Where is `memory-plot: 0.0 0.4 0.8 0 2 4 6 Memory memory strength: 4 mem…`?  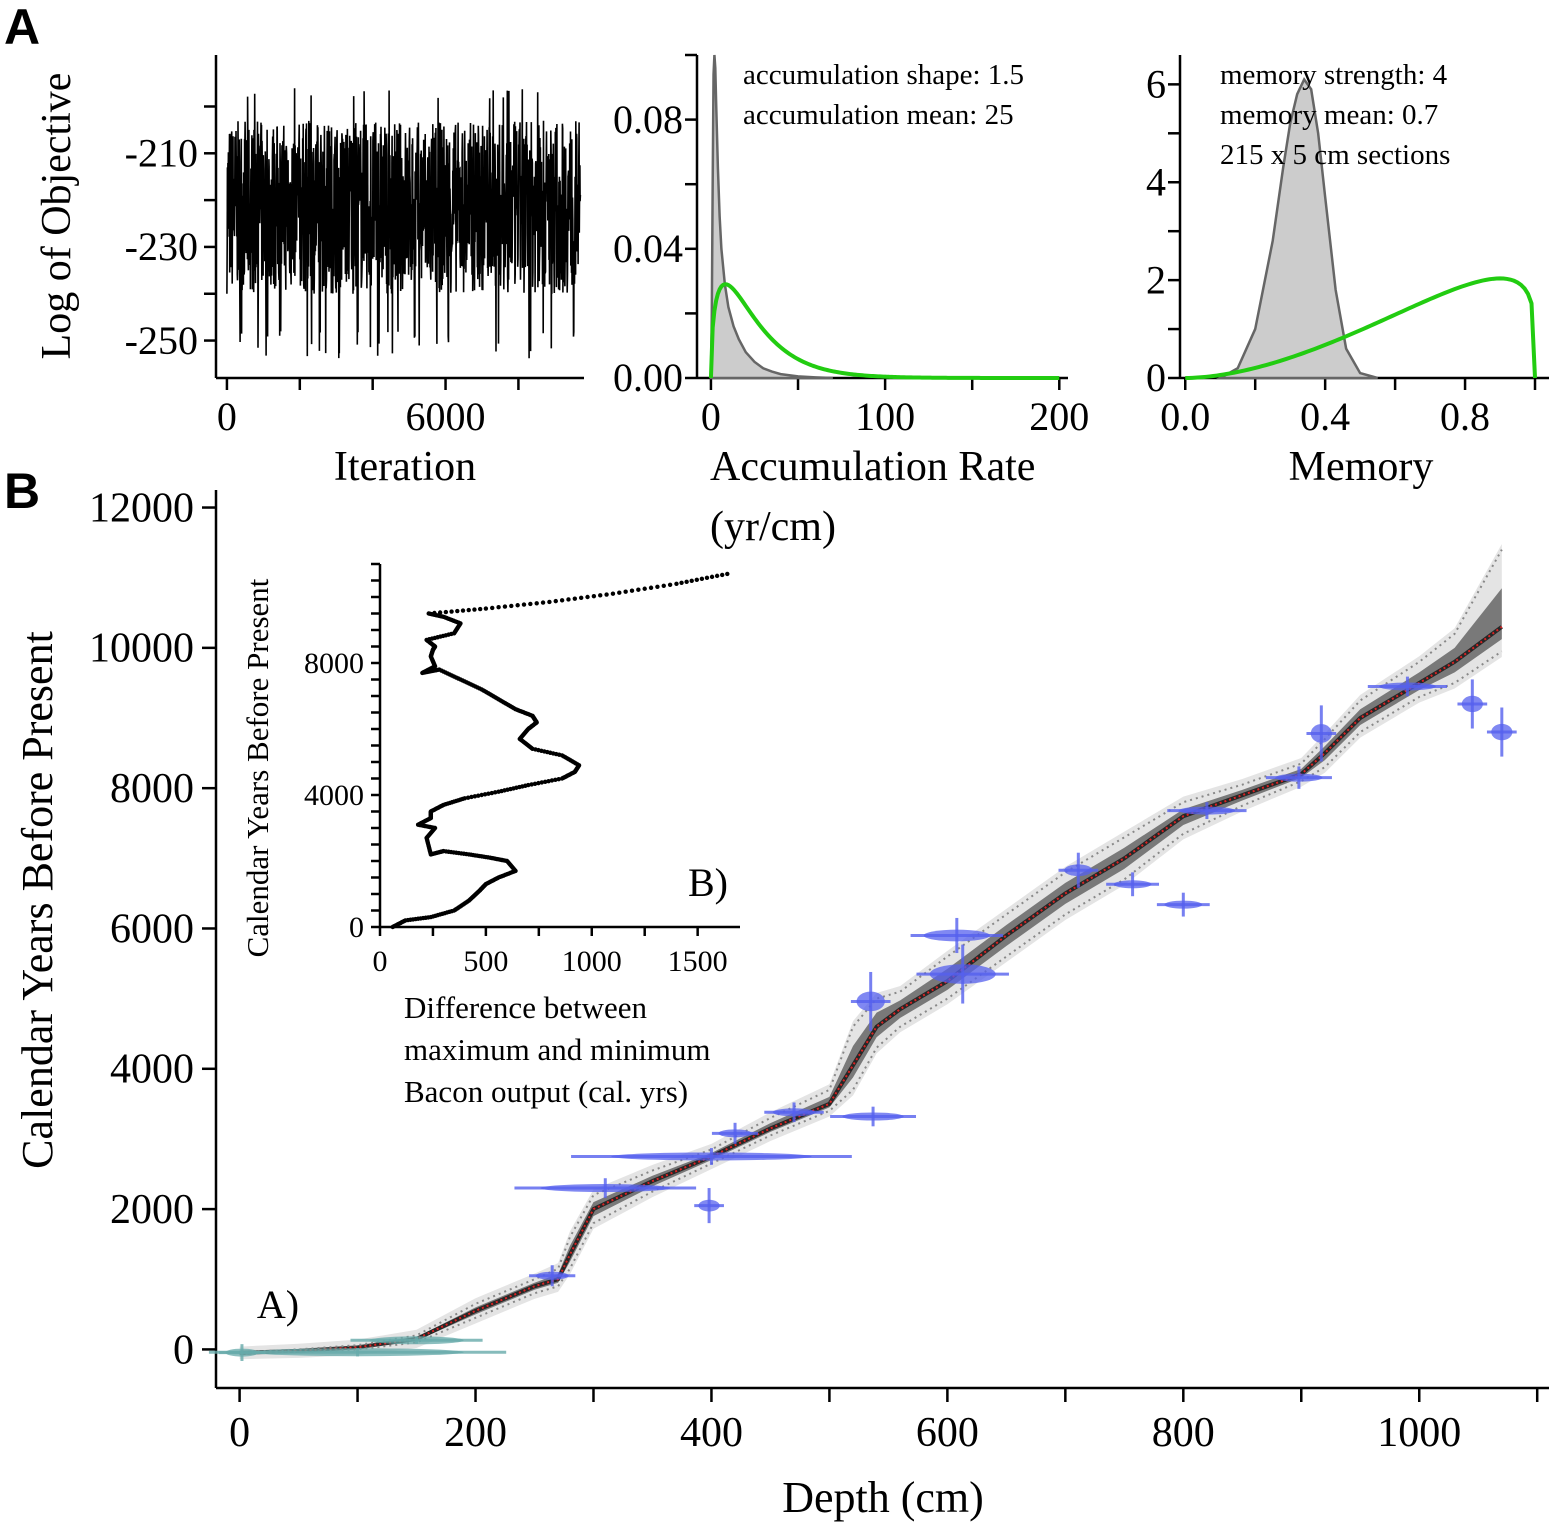
memory-plot: 0.0 0.4 0.8 0 2 4 6 Memory memory strength: 4 mem… is located at coordinates (1347, 272).